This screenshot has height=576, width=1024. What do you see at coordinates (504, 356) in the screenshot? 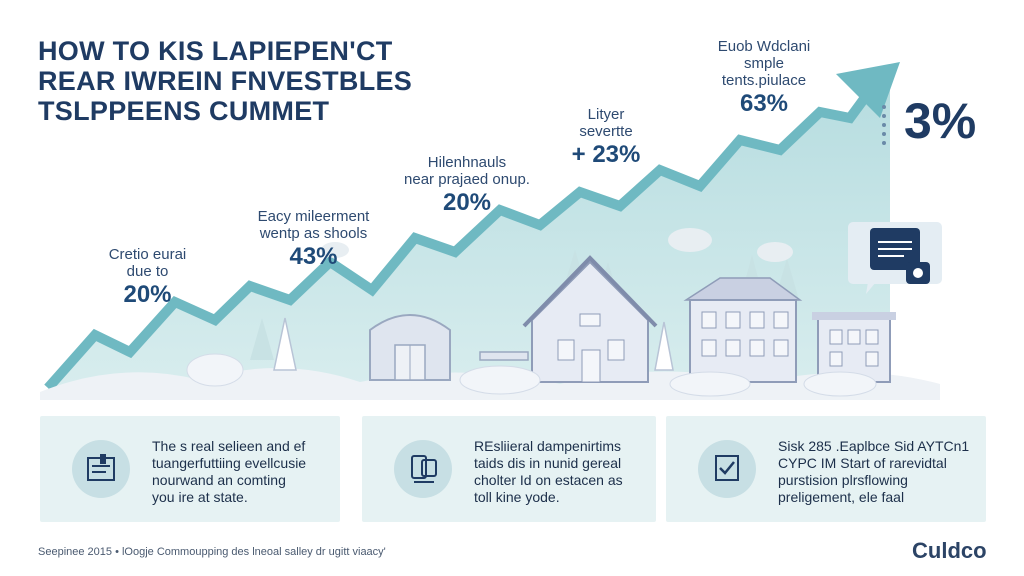
I see `bench-icon` at bounding box center [504, 356].